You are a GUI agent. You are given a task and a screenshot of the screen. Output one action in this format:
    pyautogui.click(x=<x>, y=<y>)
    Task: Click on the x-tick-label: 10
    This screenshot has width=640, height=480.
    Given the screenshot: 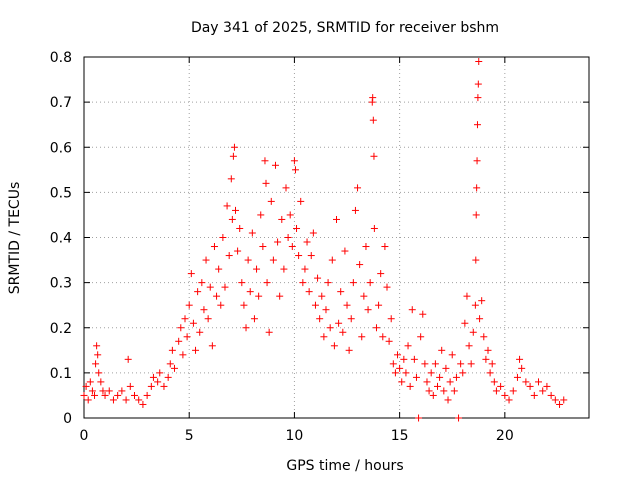 What is the action you would take?
    pyautogui.click(x=295, y=436)
    